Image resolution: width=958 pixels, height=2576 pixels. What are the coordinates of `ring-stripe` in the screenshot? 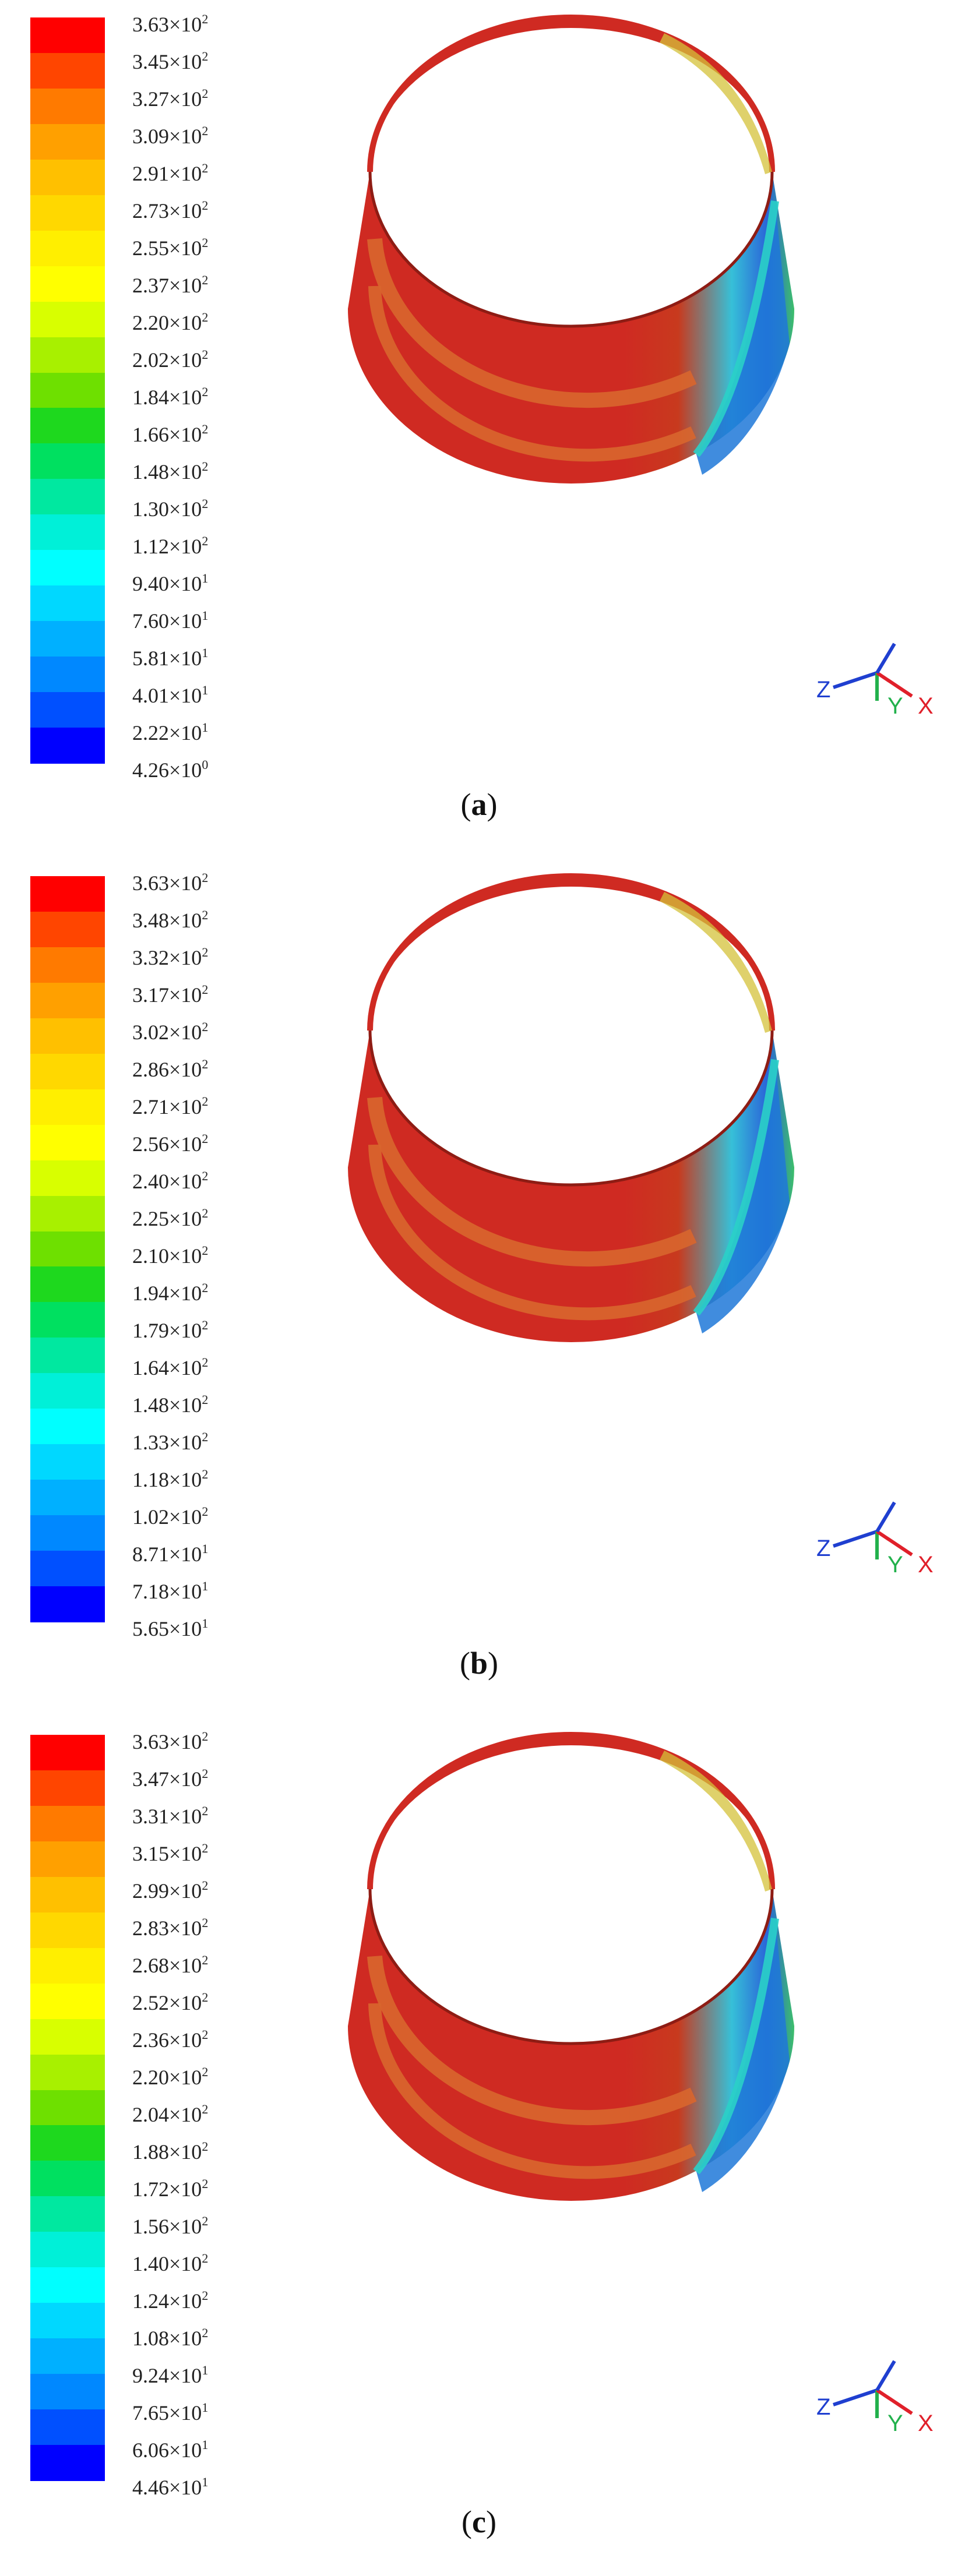 It's located at (532, 374).